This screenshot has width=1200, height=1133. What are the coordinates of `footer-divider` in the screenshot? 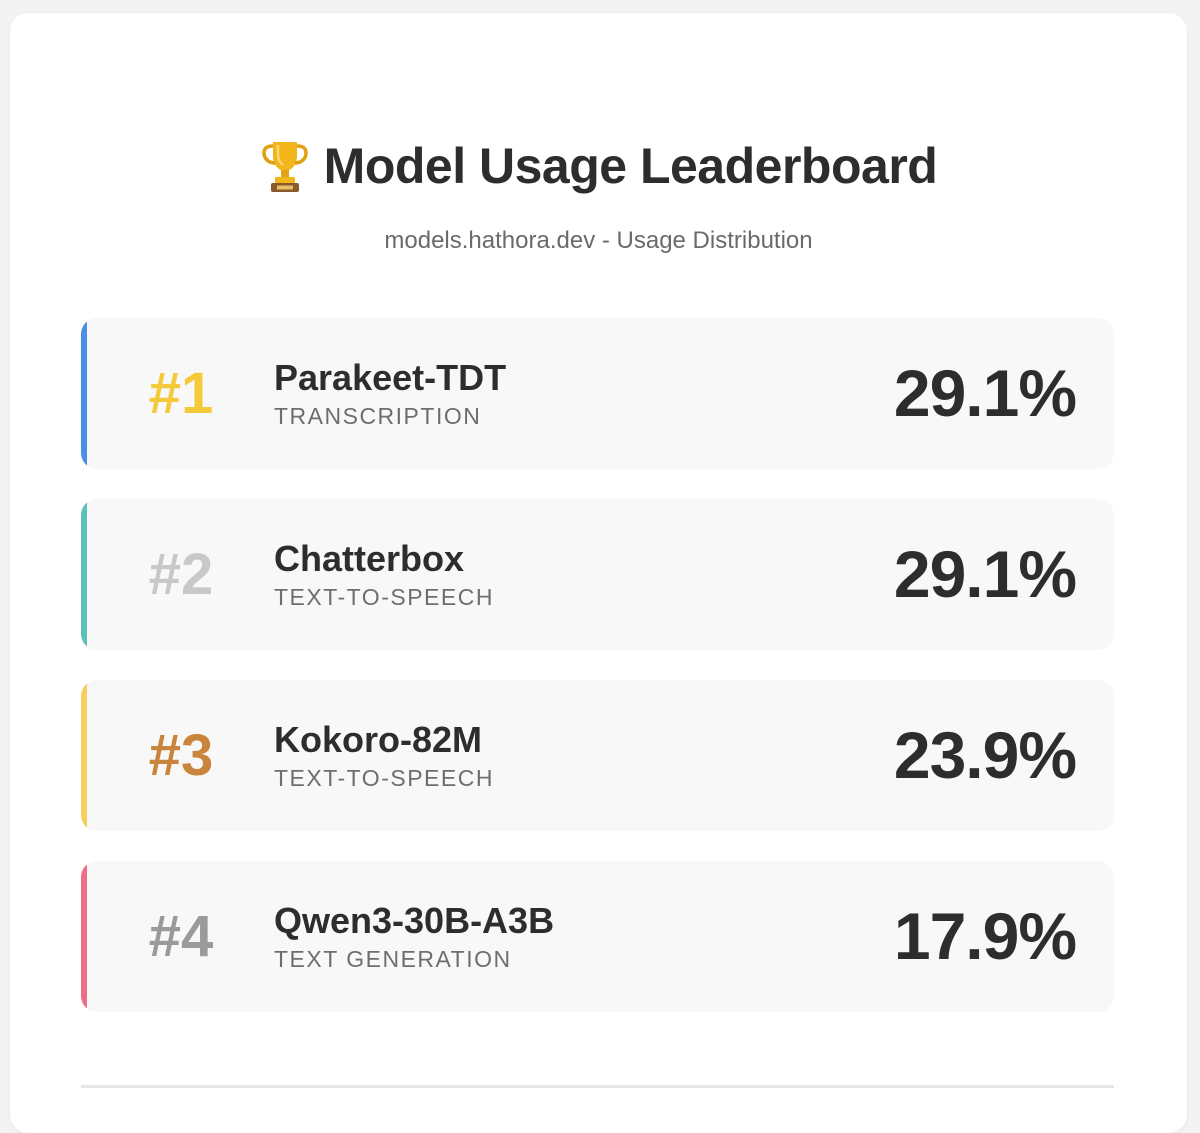 It's located at (597, 1086).